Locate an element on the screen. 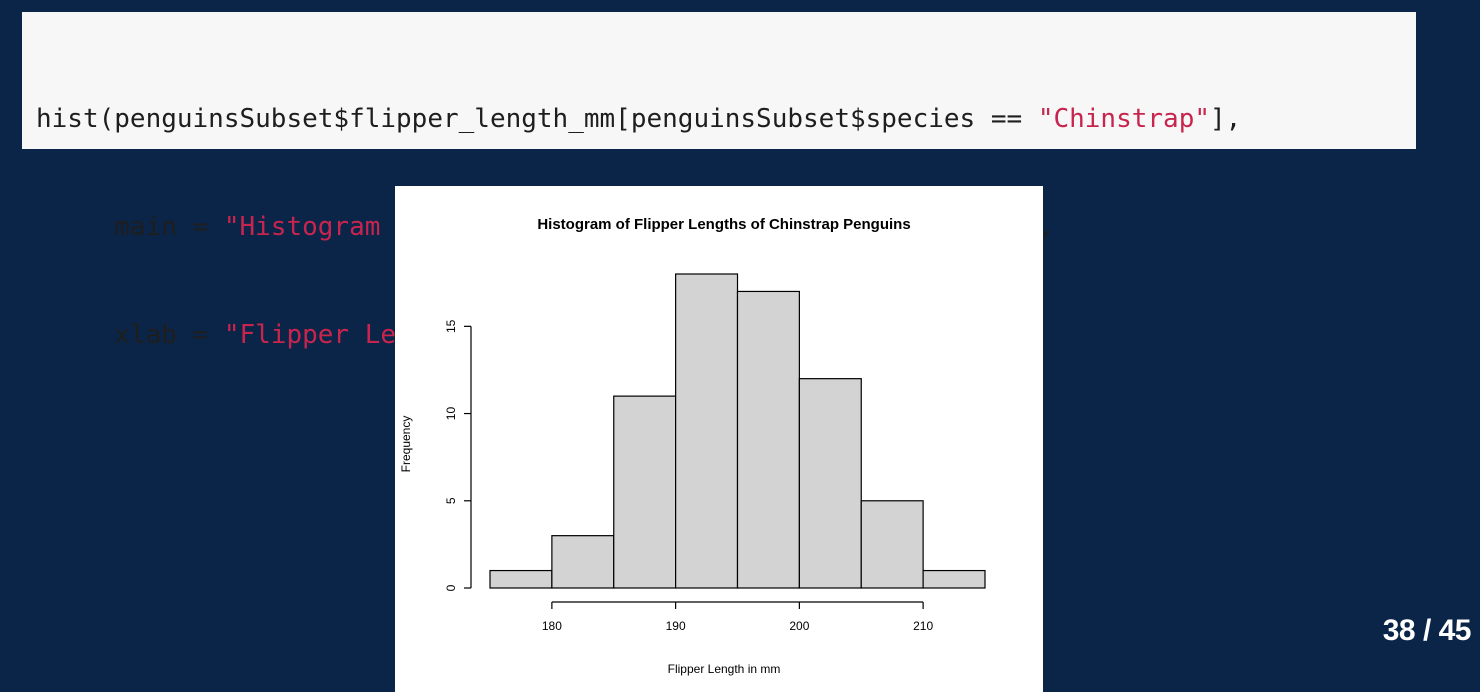 This screenshot has width=1480, height=692. code-string: "Chinstrap" is located at coordinates (1123, 119).